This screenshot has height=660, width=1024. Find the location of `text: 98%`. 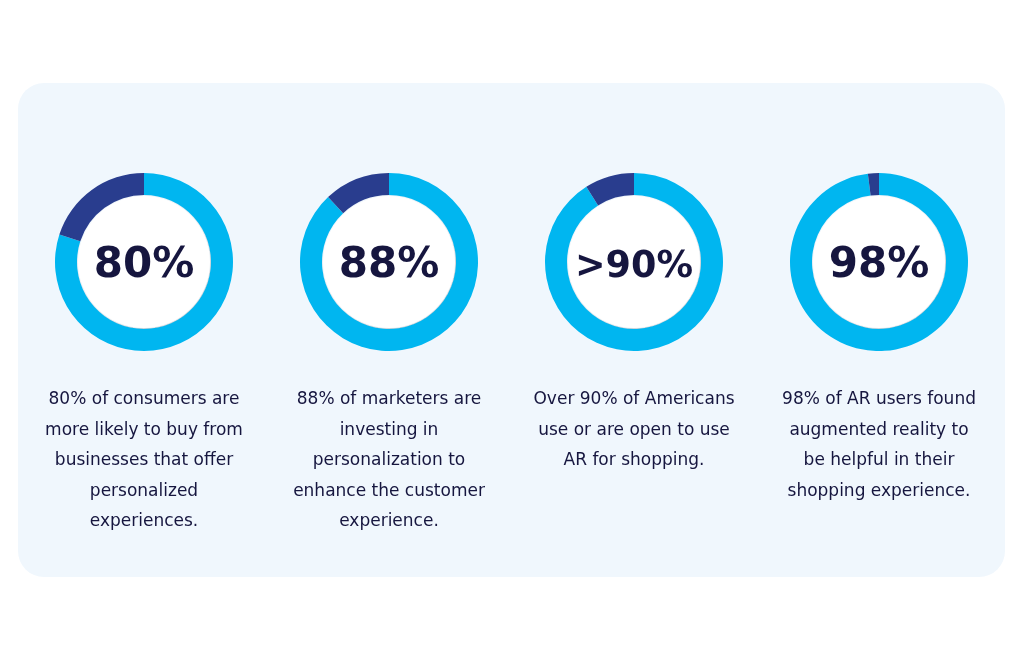

text: 98% is located at coordinates (879, 262).